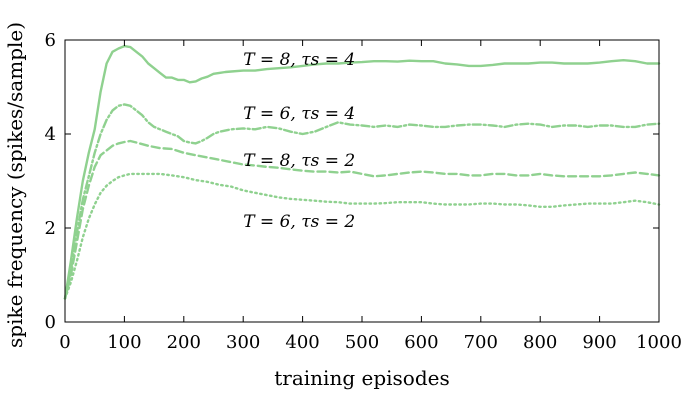 This screenshot has height=393, width=685. I want to click on y-tick-label: 4, so click(50, 134).